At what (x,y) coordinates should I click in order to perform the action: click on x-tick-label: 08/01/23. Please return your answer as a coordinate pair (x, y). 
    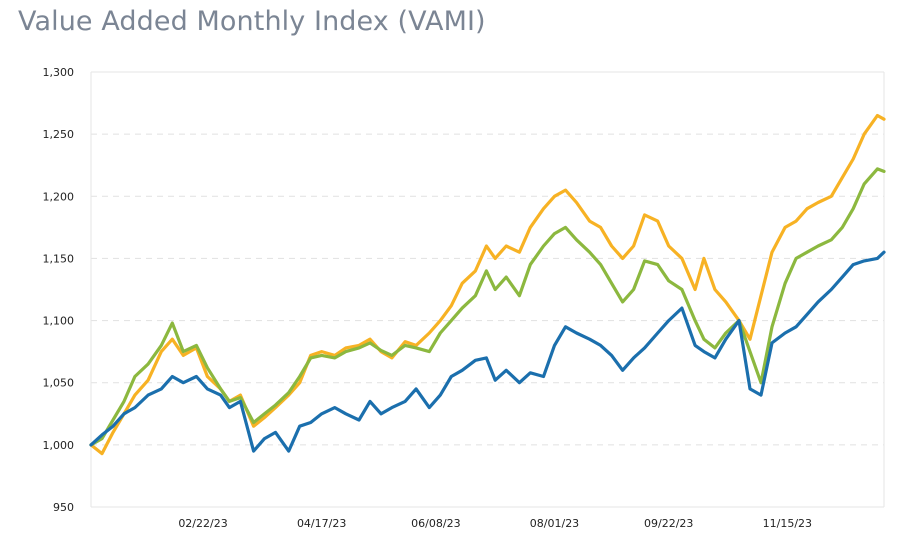
    Looking at the image, I should click on (554, 523).